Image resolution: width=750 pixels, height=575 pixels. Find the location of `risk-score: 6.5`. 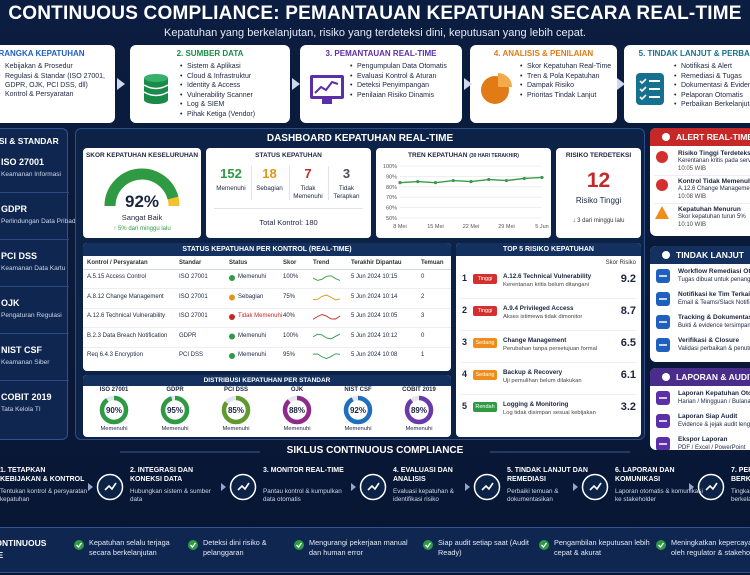

risk-score: 6.5 is located at coordinates (628, 343).